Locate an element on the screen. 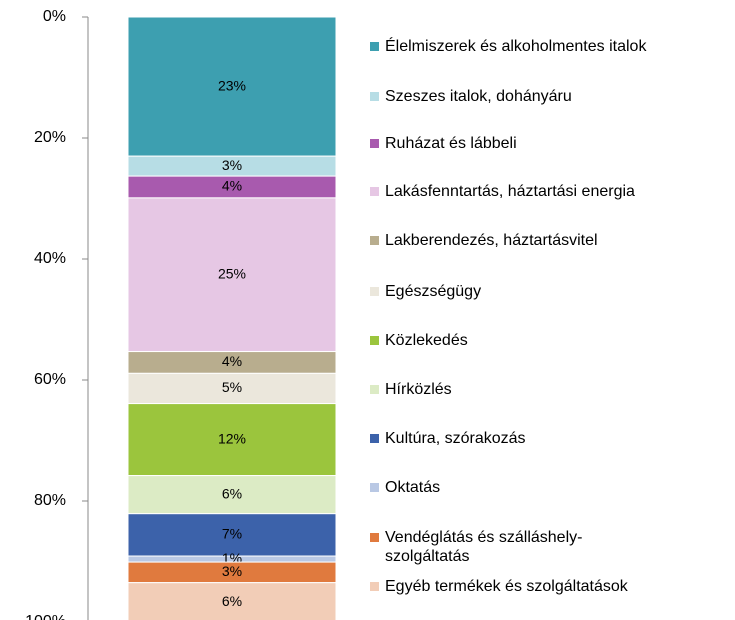  data-label: 5% is located at coordinates (232, 387).